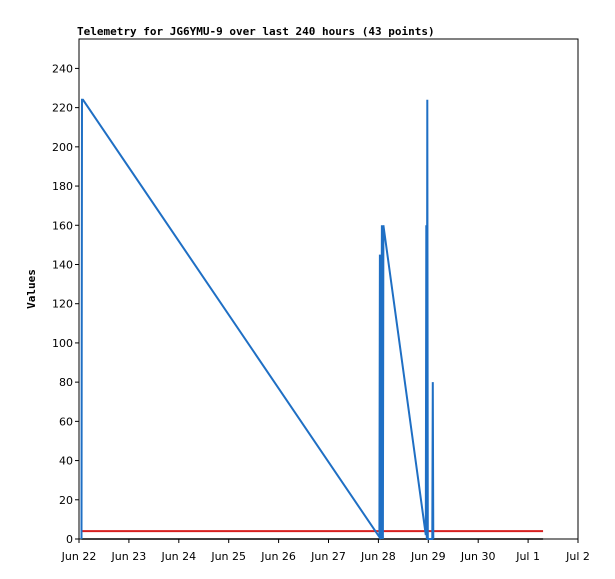 The image size is (615, 579). What do you see at coordinates (228, 556) in the screenshot?
I see `x-tick-label: Jun 25` at bounding box center [228, 556].